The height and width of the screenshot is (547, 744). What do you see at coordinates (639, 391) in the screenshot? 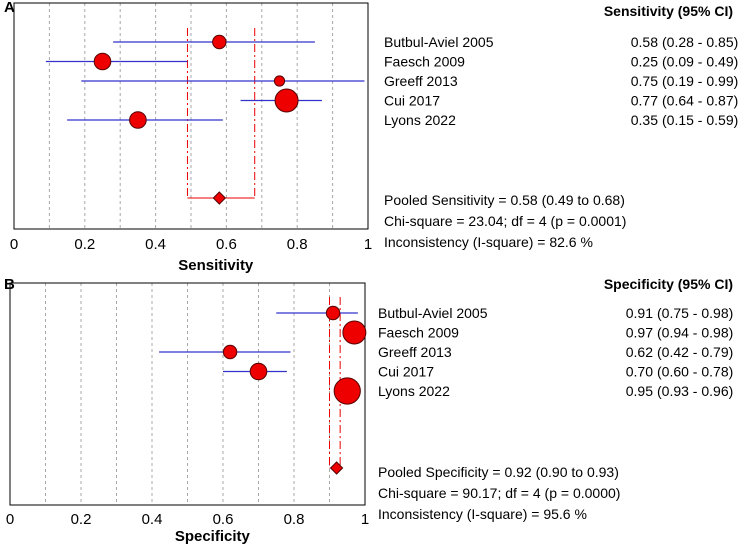
I see `study-estimate: 0.95` at bounding box center [639, 391].